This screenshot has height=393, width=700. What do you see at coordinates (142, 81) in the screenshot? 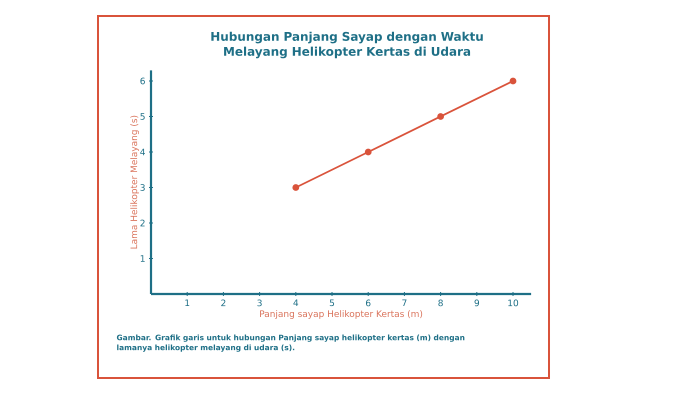
I see `y-tick-label: 6` at bounding box center [142, 81].